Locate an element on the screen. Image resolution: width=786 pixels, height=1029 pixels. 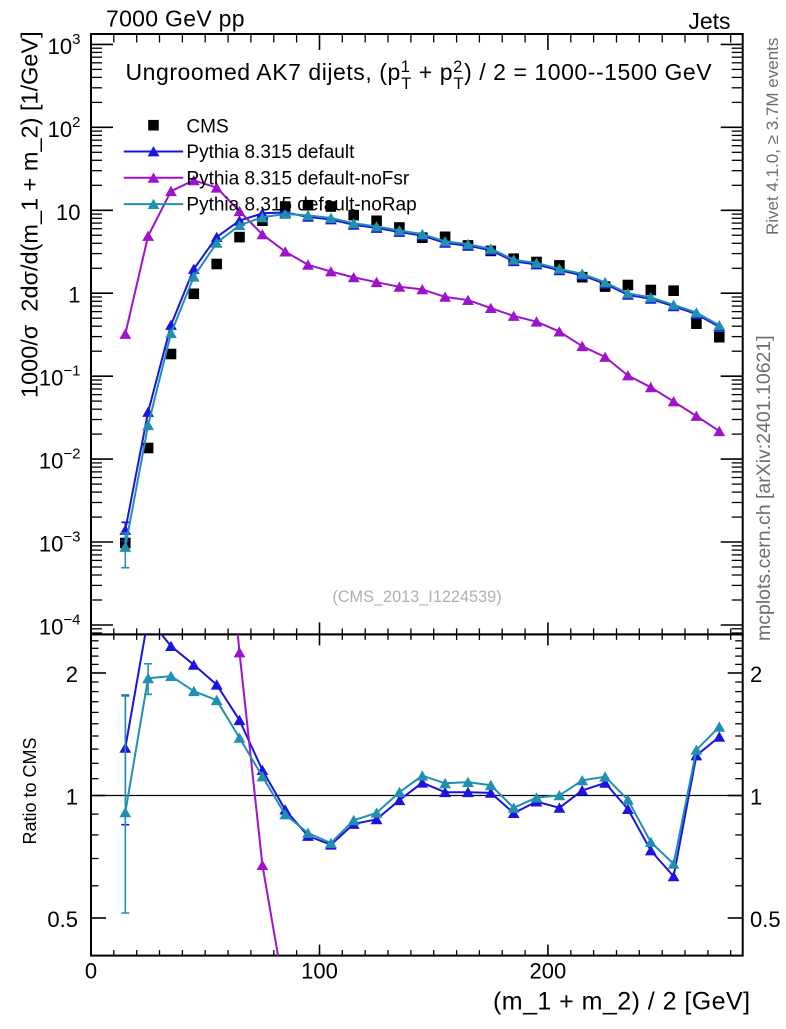
svg-text: 0 is located at coordinates (91, 971).